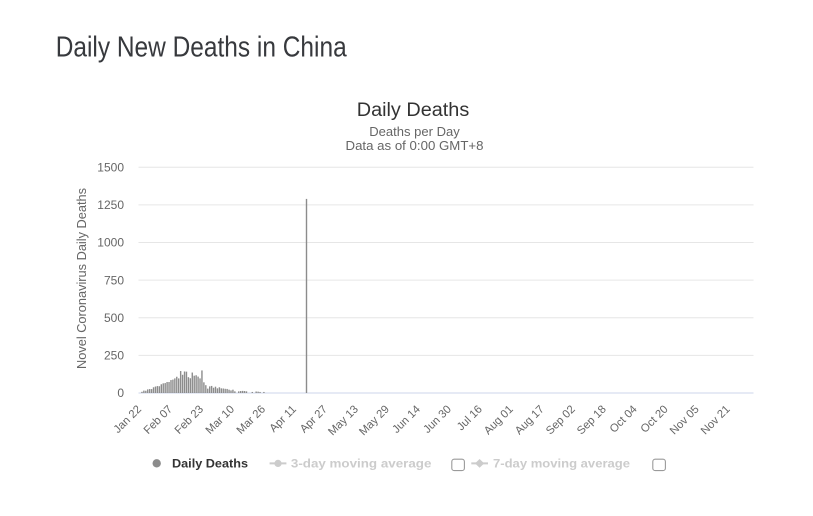  I want to click on svg-text: 1500, so click(110, 168).